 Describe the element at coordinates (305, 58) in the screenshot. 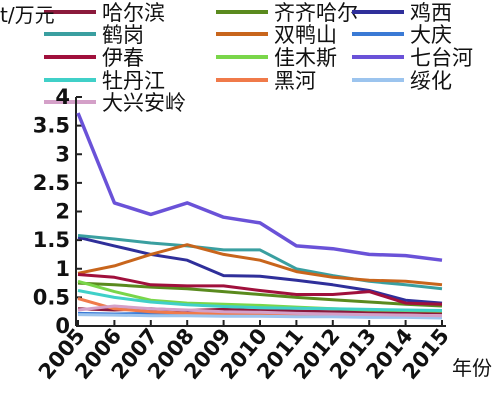

I see `legend-label: 佳木斯` at that location.